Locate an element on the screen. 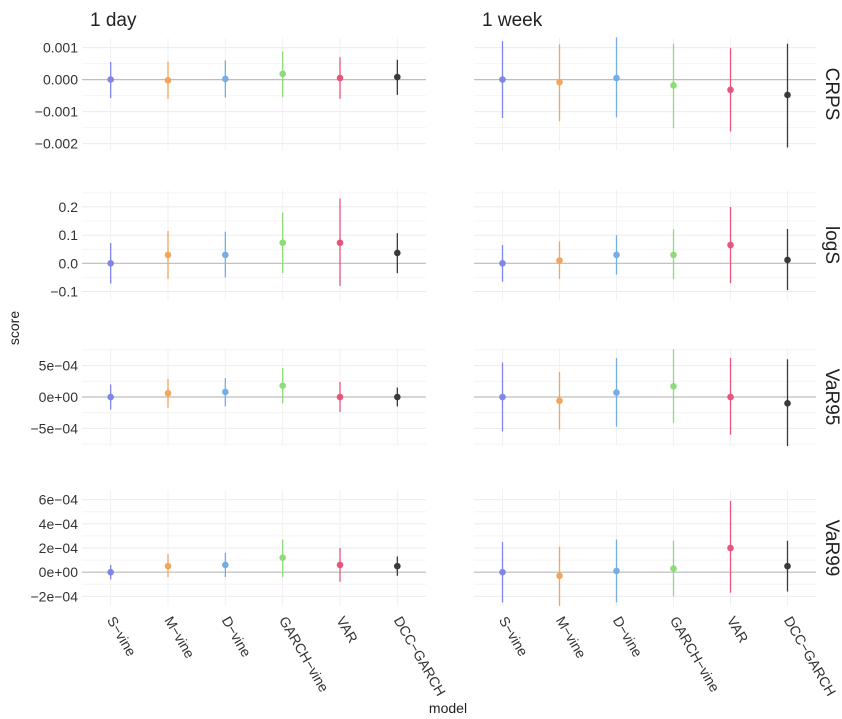 The height and width of the screenshot is (719, 842). y-tick-label: −5e−04 is located at coordinates (55, 428).